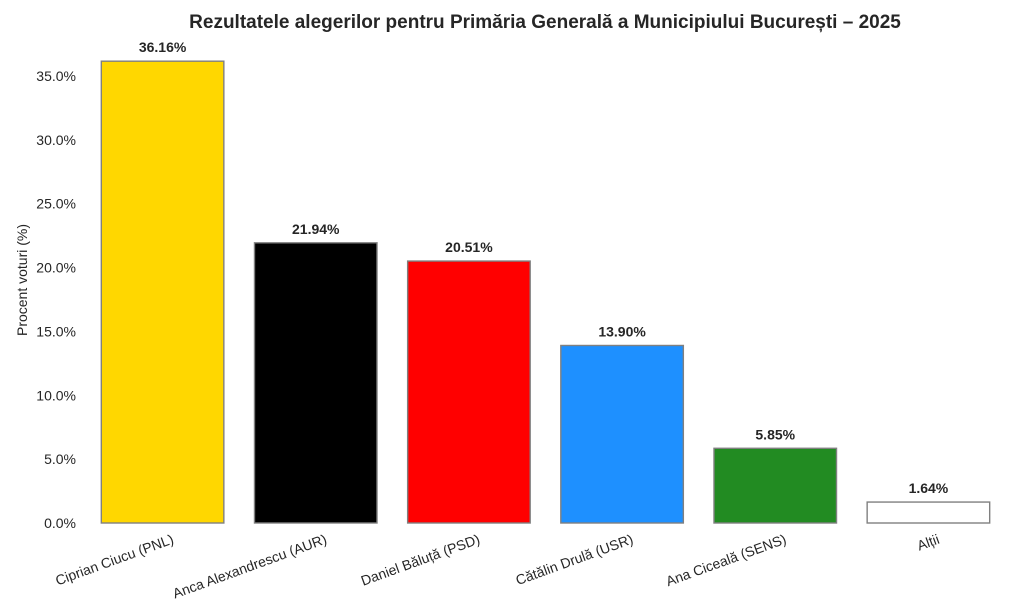  Describe the element at coordinates (56, 76) in the screenshot. I see `y-tick-label: 35.0%` at that location.